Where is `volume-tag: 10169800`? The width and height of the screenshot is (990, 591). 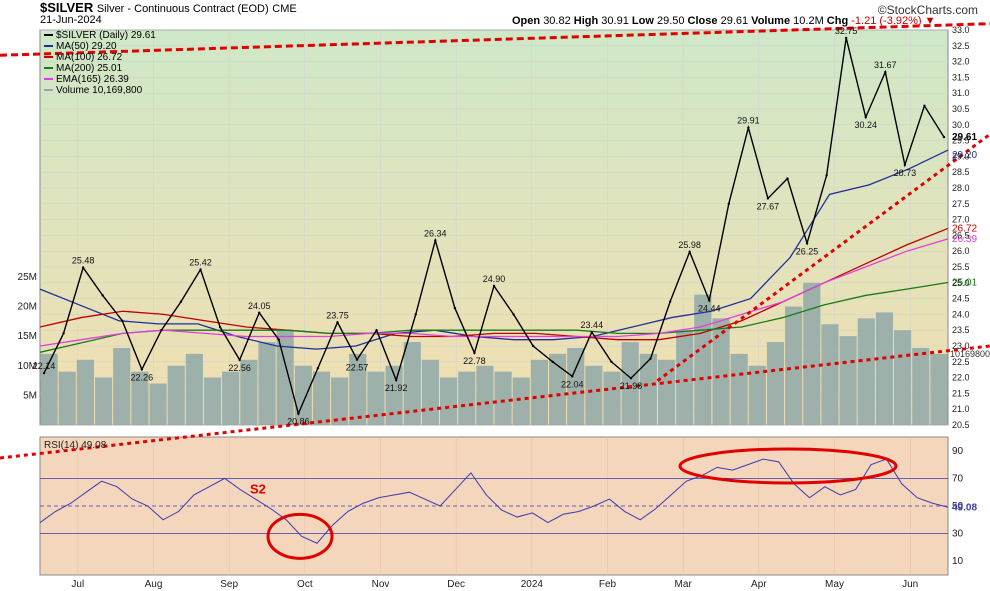 volume-tag: 10169800 is located at coordinates (970, 354).